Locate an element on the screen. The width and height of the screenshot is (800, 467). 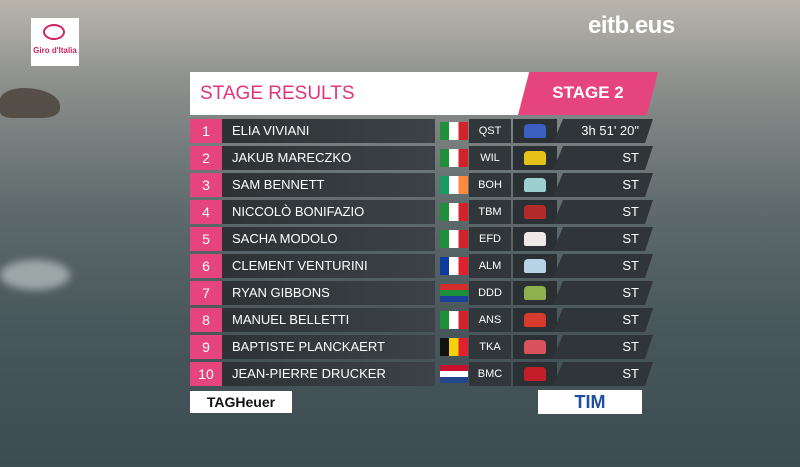
rider-name: JEAN-PIERRE DRUCKER is located at coordinates (328, 374).